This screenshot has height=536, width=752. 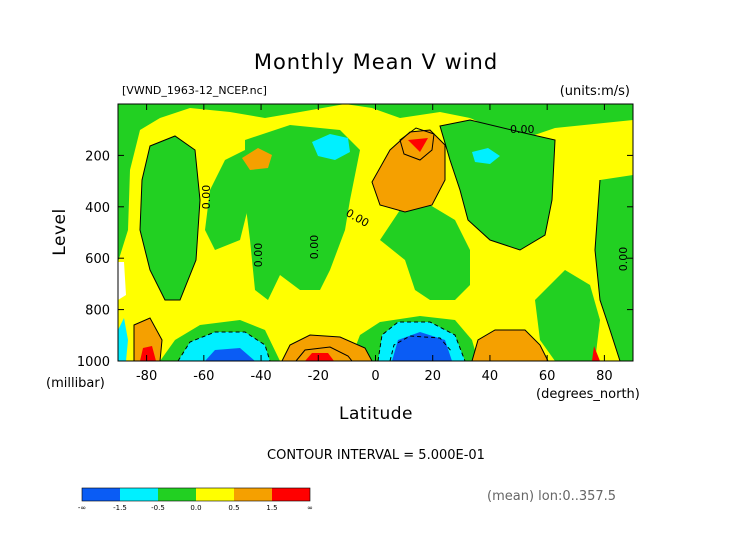 What do you see at coordinates (120, 508) in the screenshot?
I see `colorbar-label: -1.5` at bounding box center [120, 508].